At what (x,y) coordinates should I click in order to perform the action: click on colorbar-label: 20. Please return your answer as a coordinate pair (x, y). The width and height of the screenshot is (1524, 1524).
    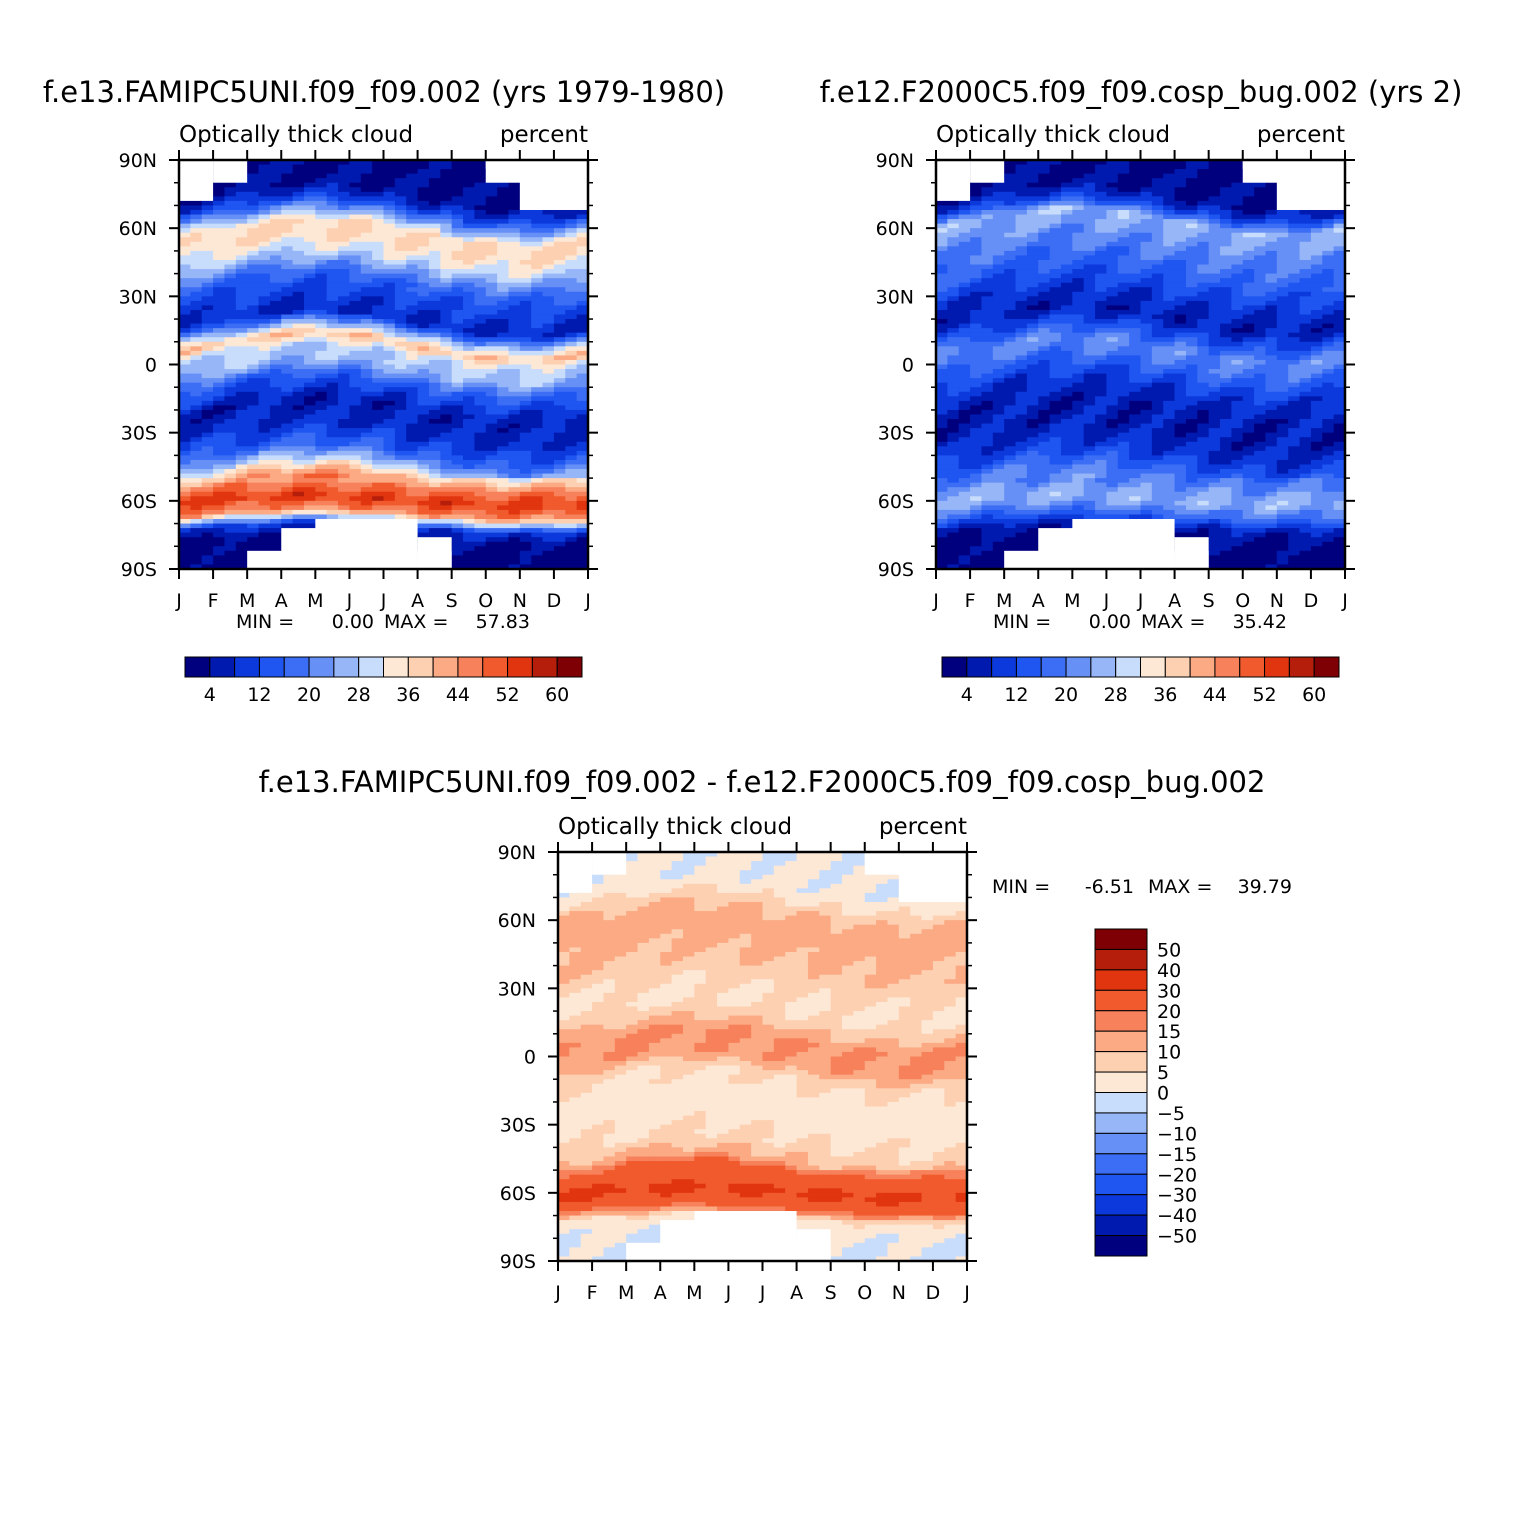
    Looking at the image, I should click on (309, 695).